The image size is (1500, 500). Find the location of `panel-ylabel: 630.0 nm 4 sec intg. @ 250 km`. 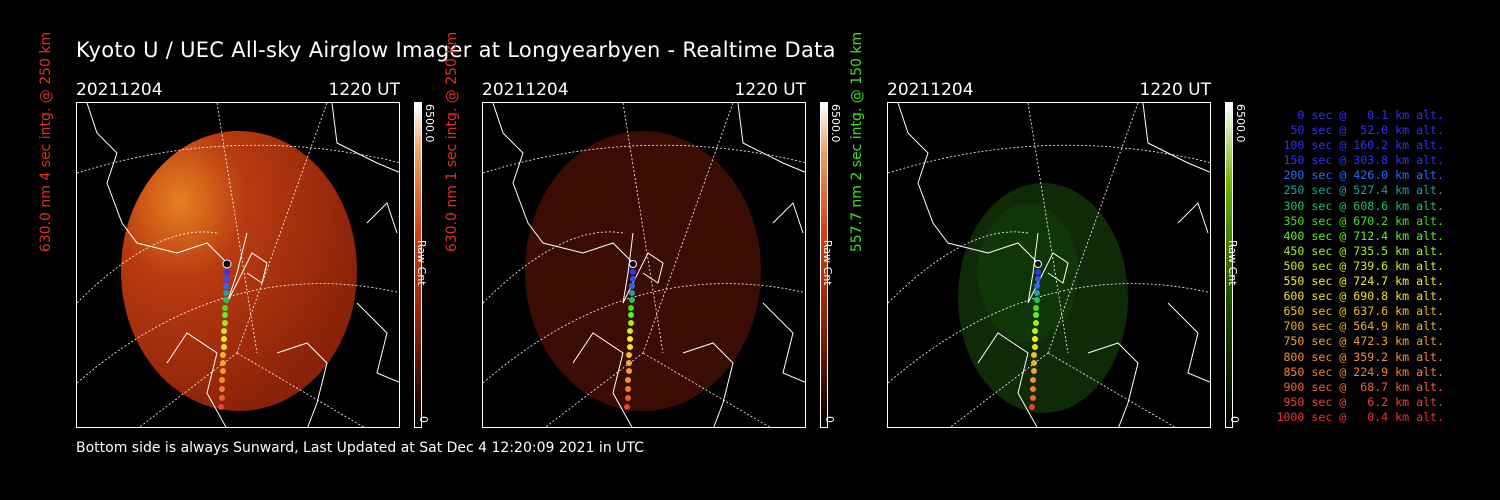

panel-ylabel: 630.0 nm 4 sec intg. @ 250 km is located at coordinates (46, 142).